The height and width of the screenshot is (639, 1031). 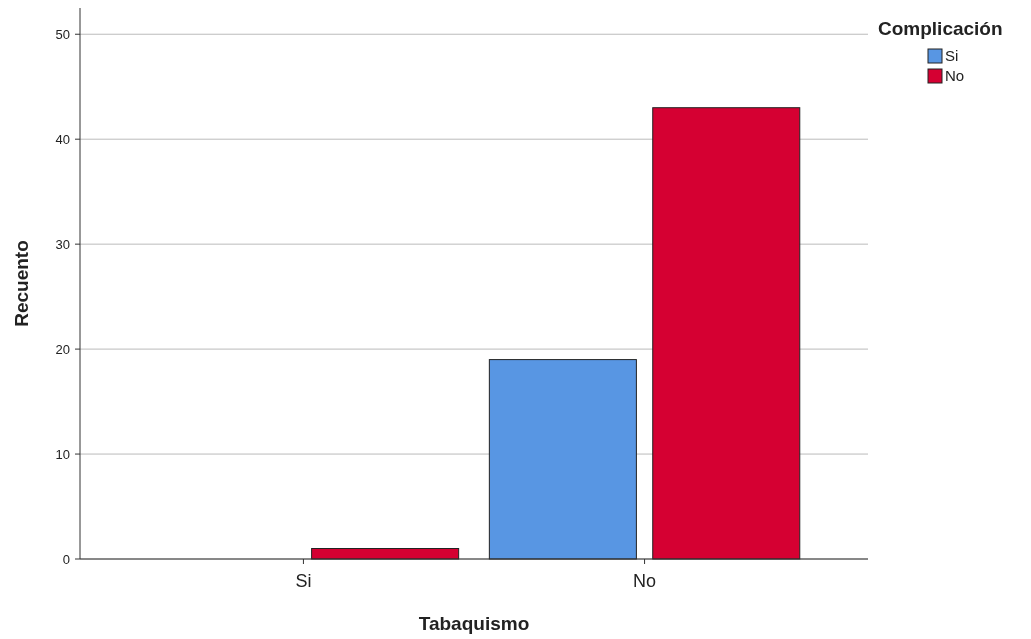 What do you see at coordinates (66, 559) in the screenshot?
I see `y-tick-label: 0` at bounding box center [66, 559].